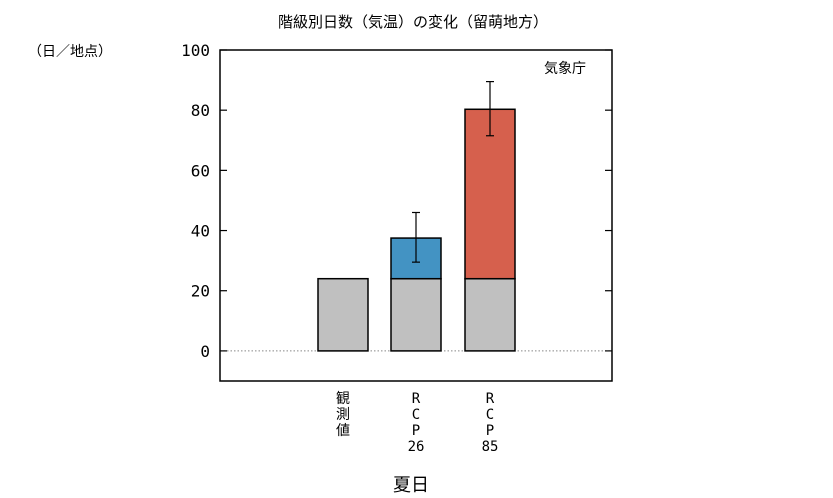  What do you see at coordinates (200, 291) in the screenshot?
I see `y-tick-label: 20` at bounding box center [200, 291].